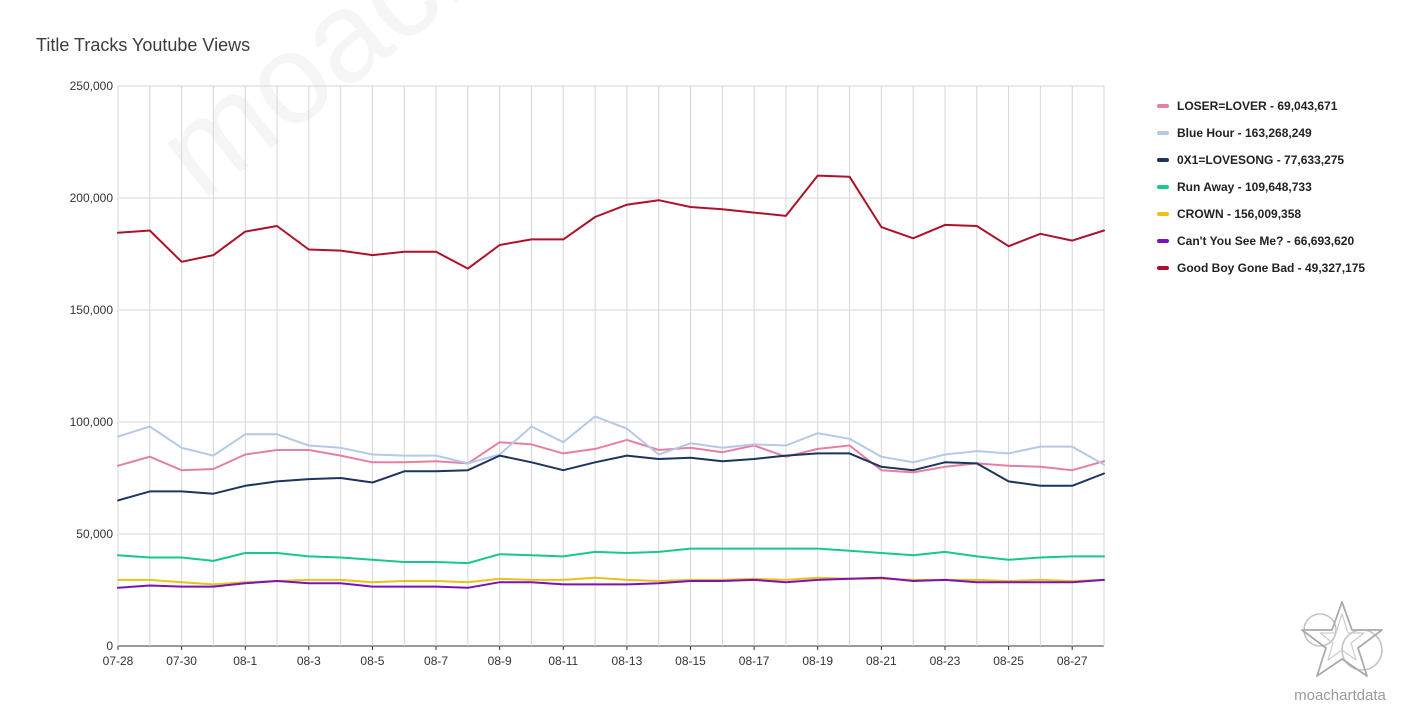 The width and height of the screenshot is (1410, 723). I want to click on x-tick-label: 08-19, so click(817, 661).